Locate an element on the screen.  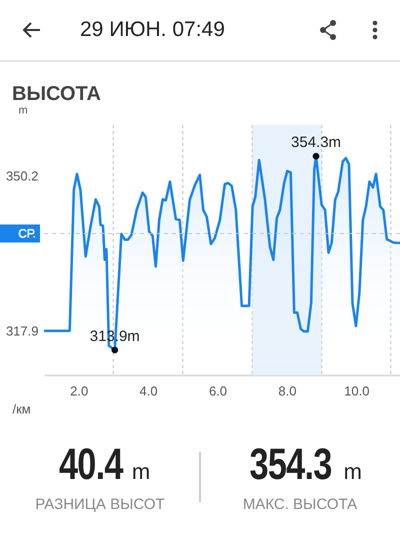
x-tick-label: 4.0 is located at coordinates (149, 391).